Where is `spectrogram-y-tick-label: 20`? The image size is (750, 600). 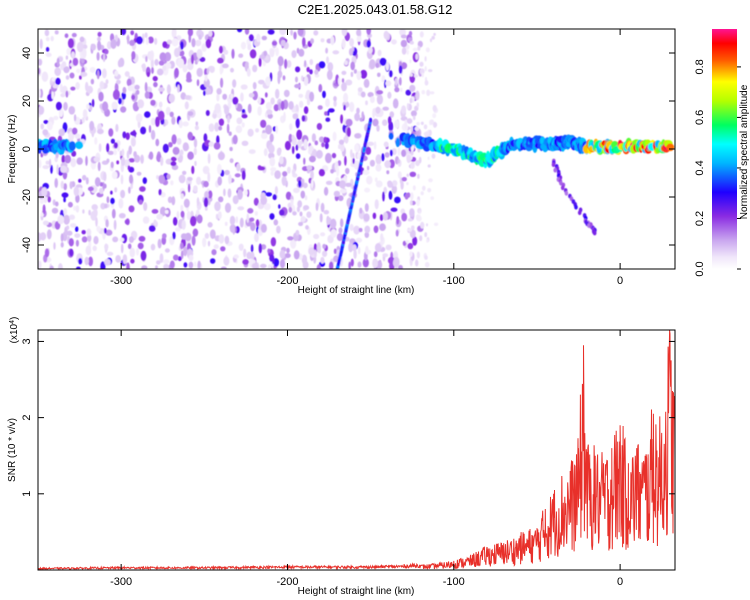 spectrogram-y-tick-label: 20 is located at coordinates (27, 101).